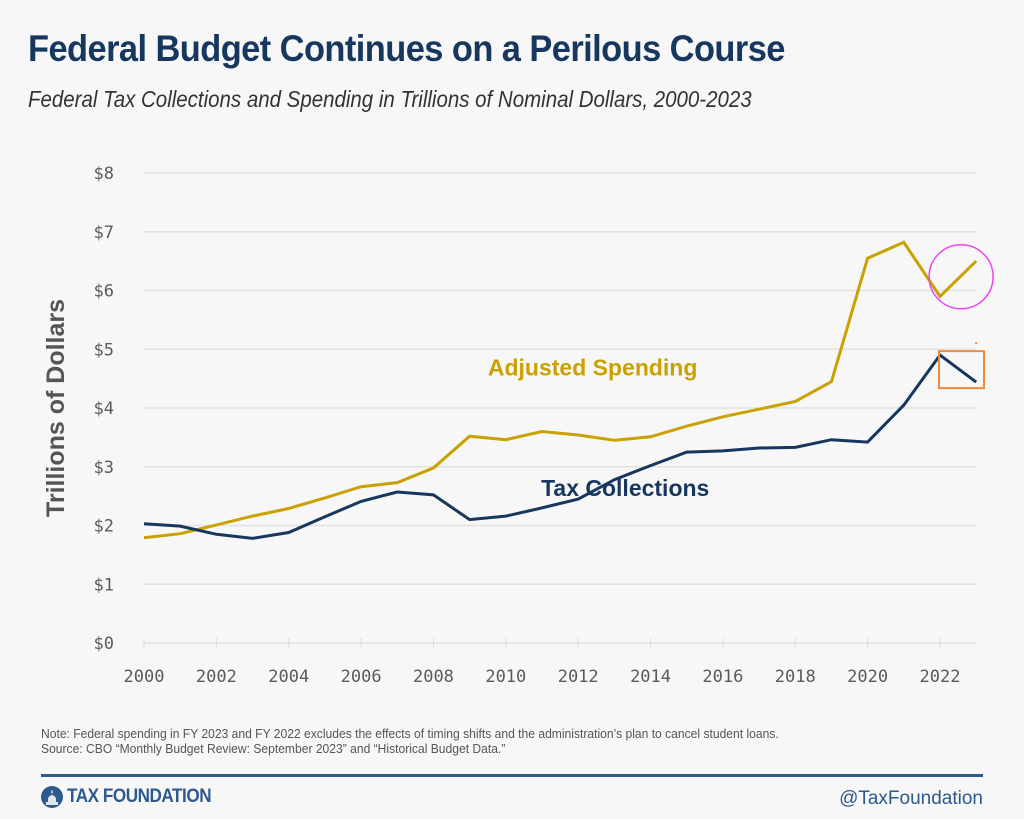 Image resolution: width=1024 pixels, height=819 pixels. I want to click on footer-divider, so click(512, 775).